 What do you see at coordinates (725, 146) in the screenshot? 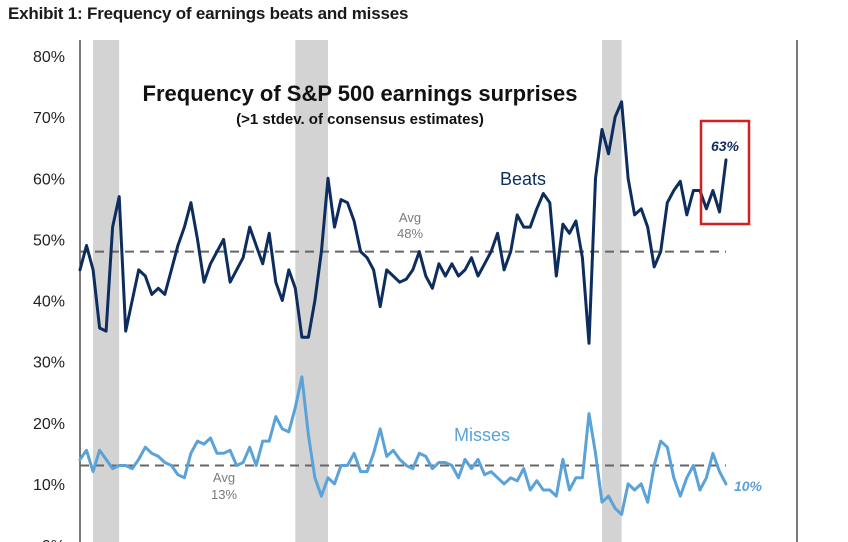
I see `beats-latest-value-label: 63%` at bounding box center [725, 146].